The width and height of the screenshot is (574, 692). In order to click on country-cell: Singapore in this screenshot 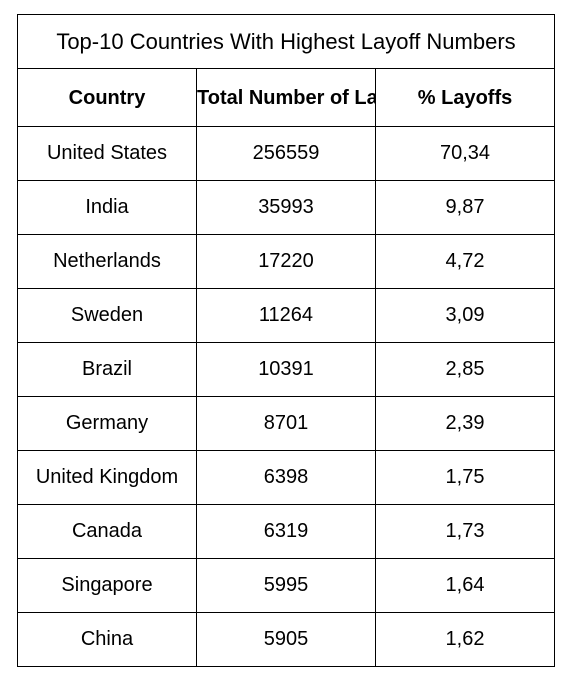, I will do `click(107, 585)`.